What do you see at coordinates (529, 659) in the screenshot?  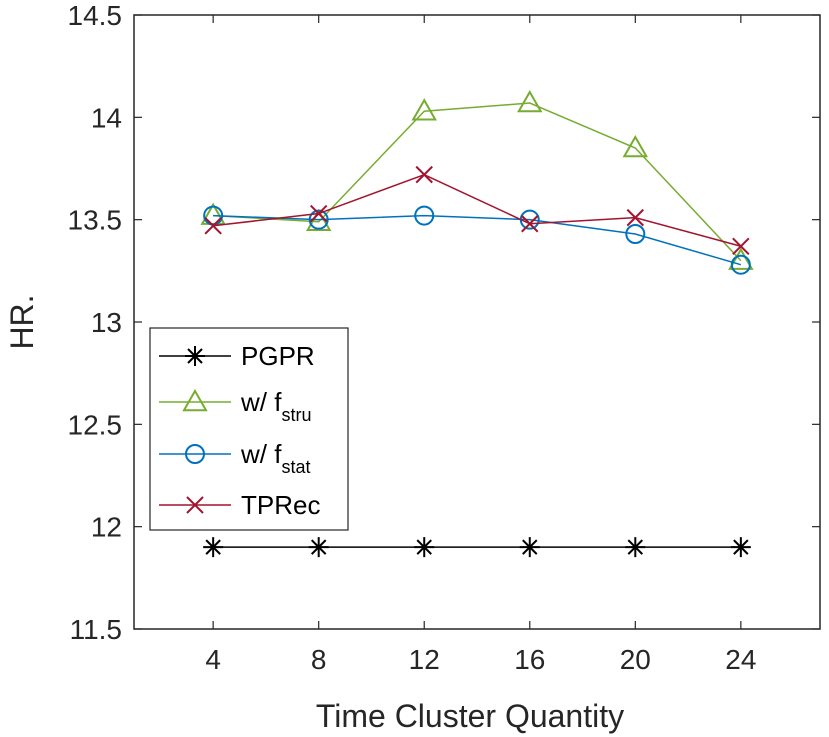 I see `x-tick-label: 16` at bounding box center [529, 659].